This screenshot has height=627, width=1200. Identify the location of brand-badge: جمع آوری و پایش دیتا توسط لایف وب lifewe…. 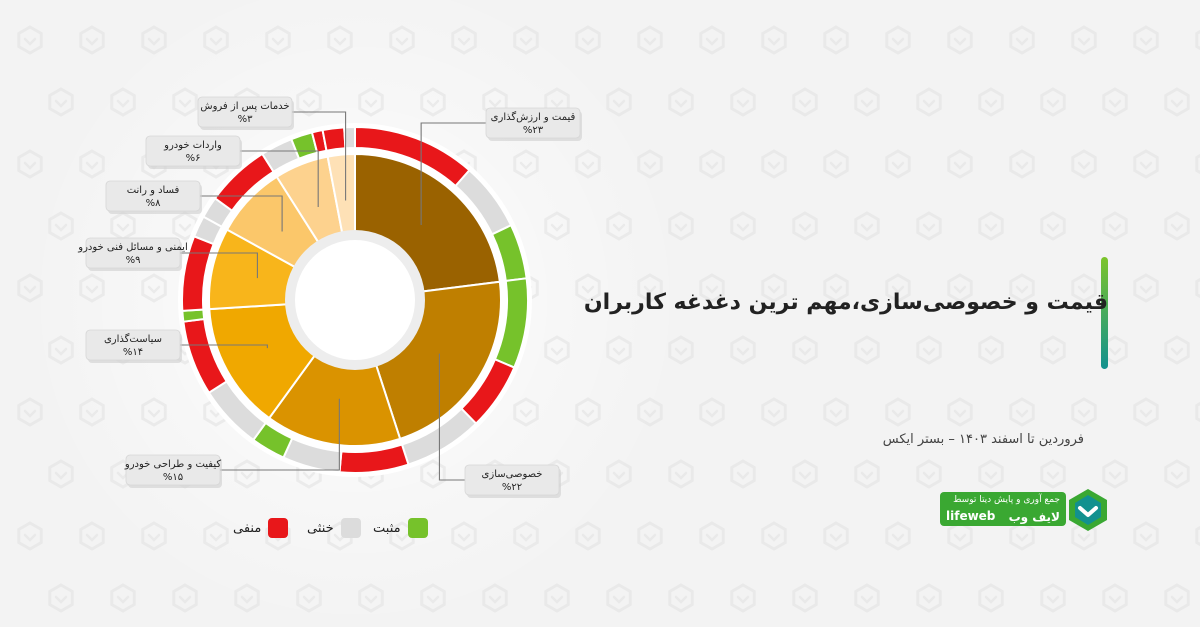
(1025, 510).